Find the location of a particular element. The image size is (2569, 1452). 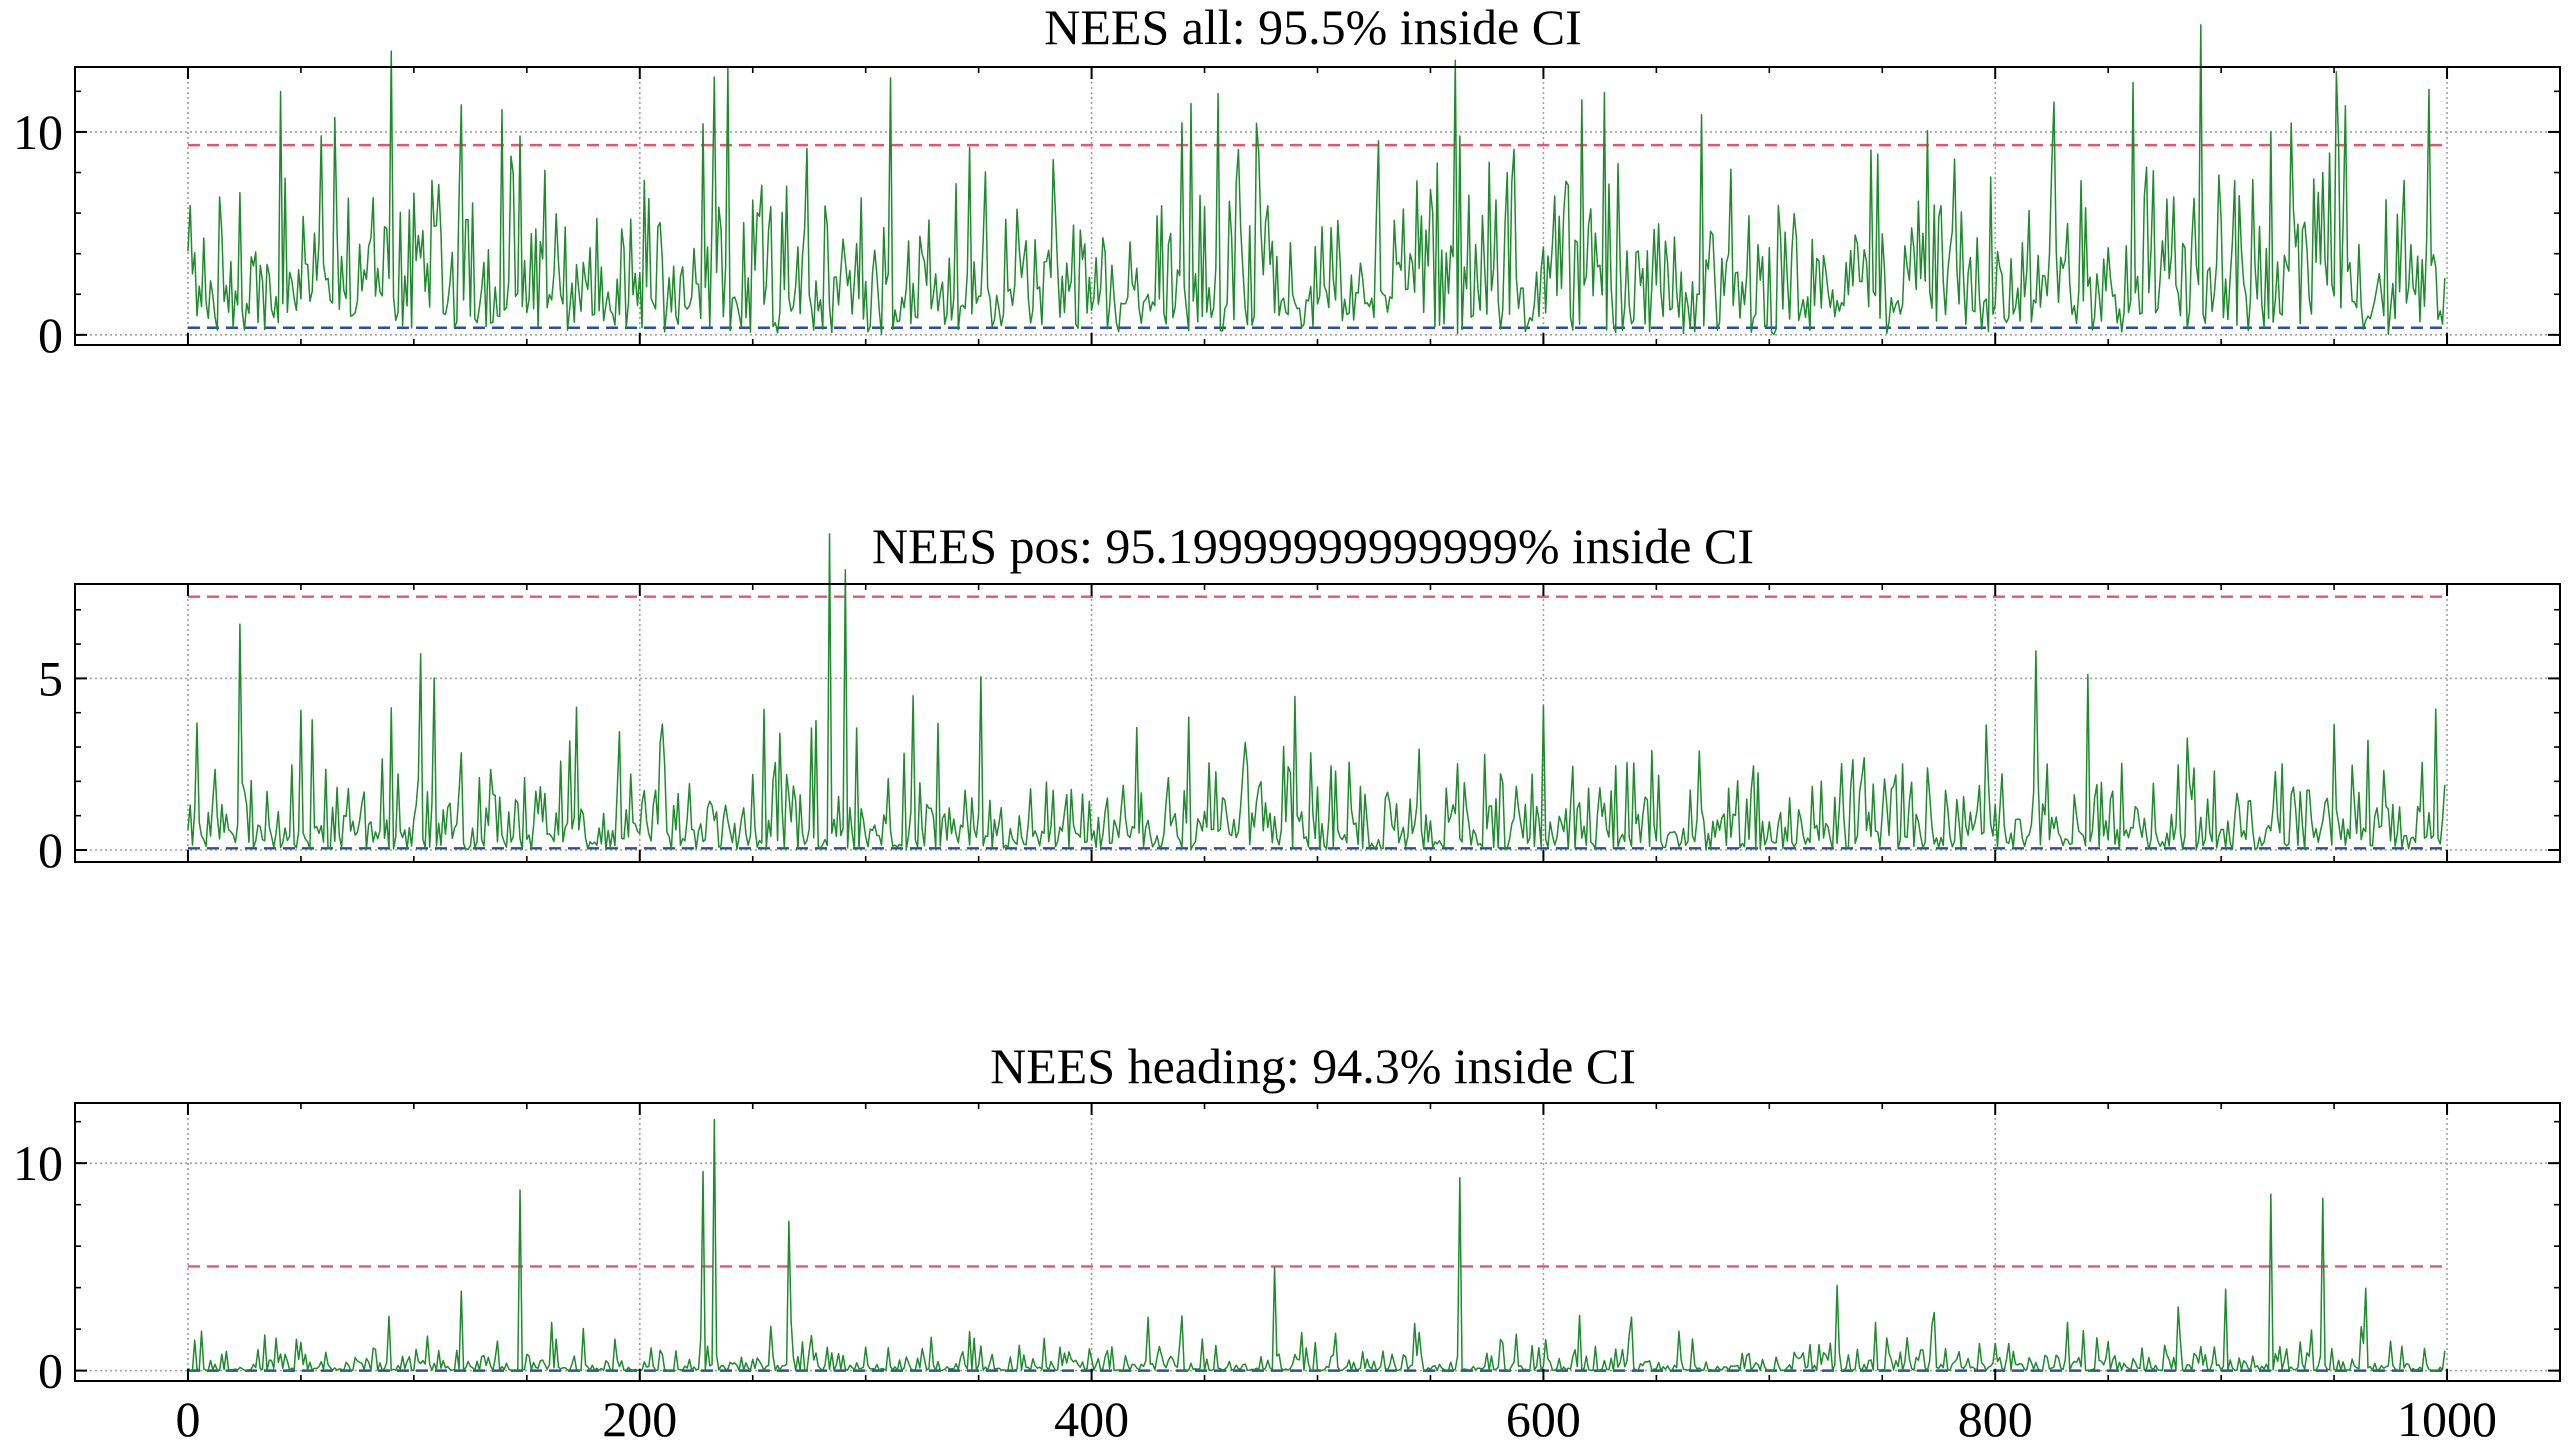

y-tick-label: 5 is located at coordinates (50, 678).